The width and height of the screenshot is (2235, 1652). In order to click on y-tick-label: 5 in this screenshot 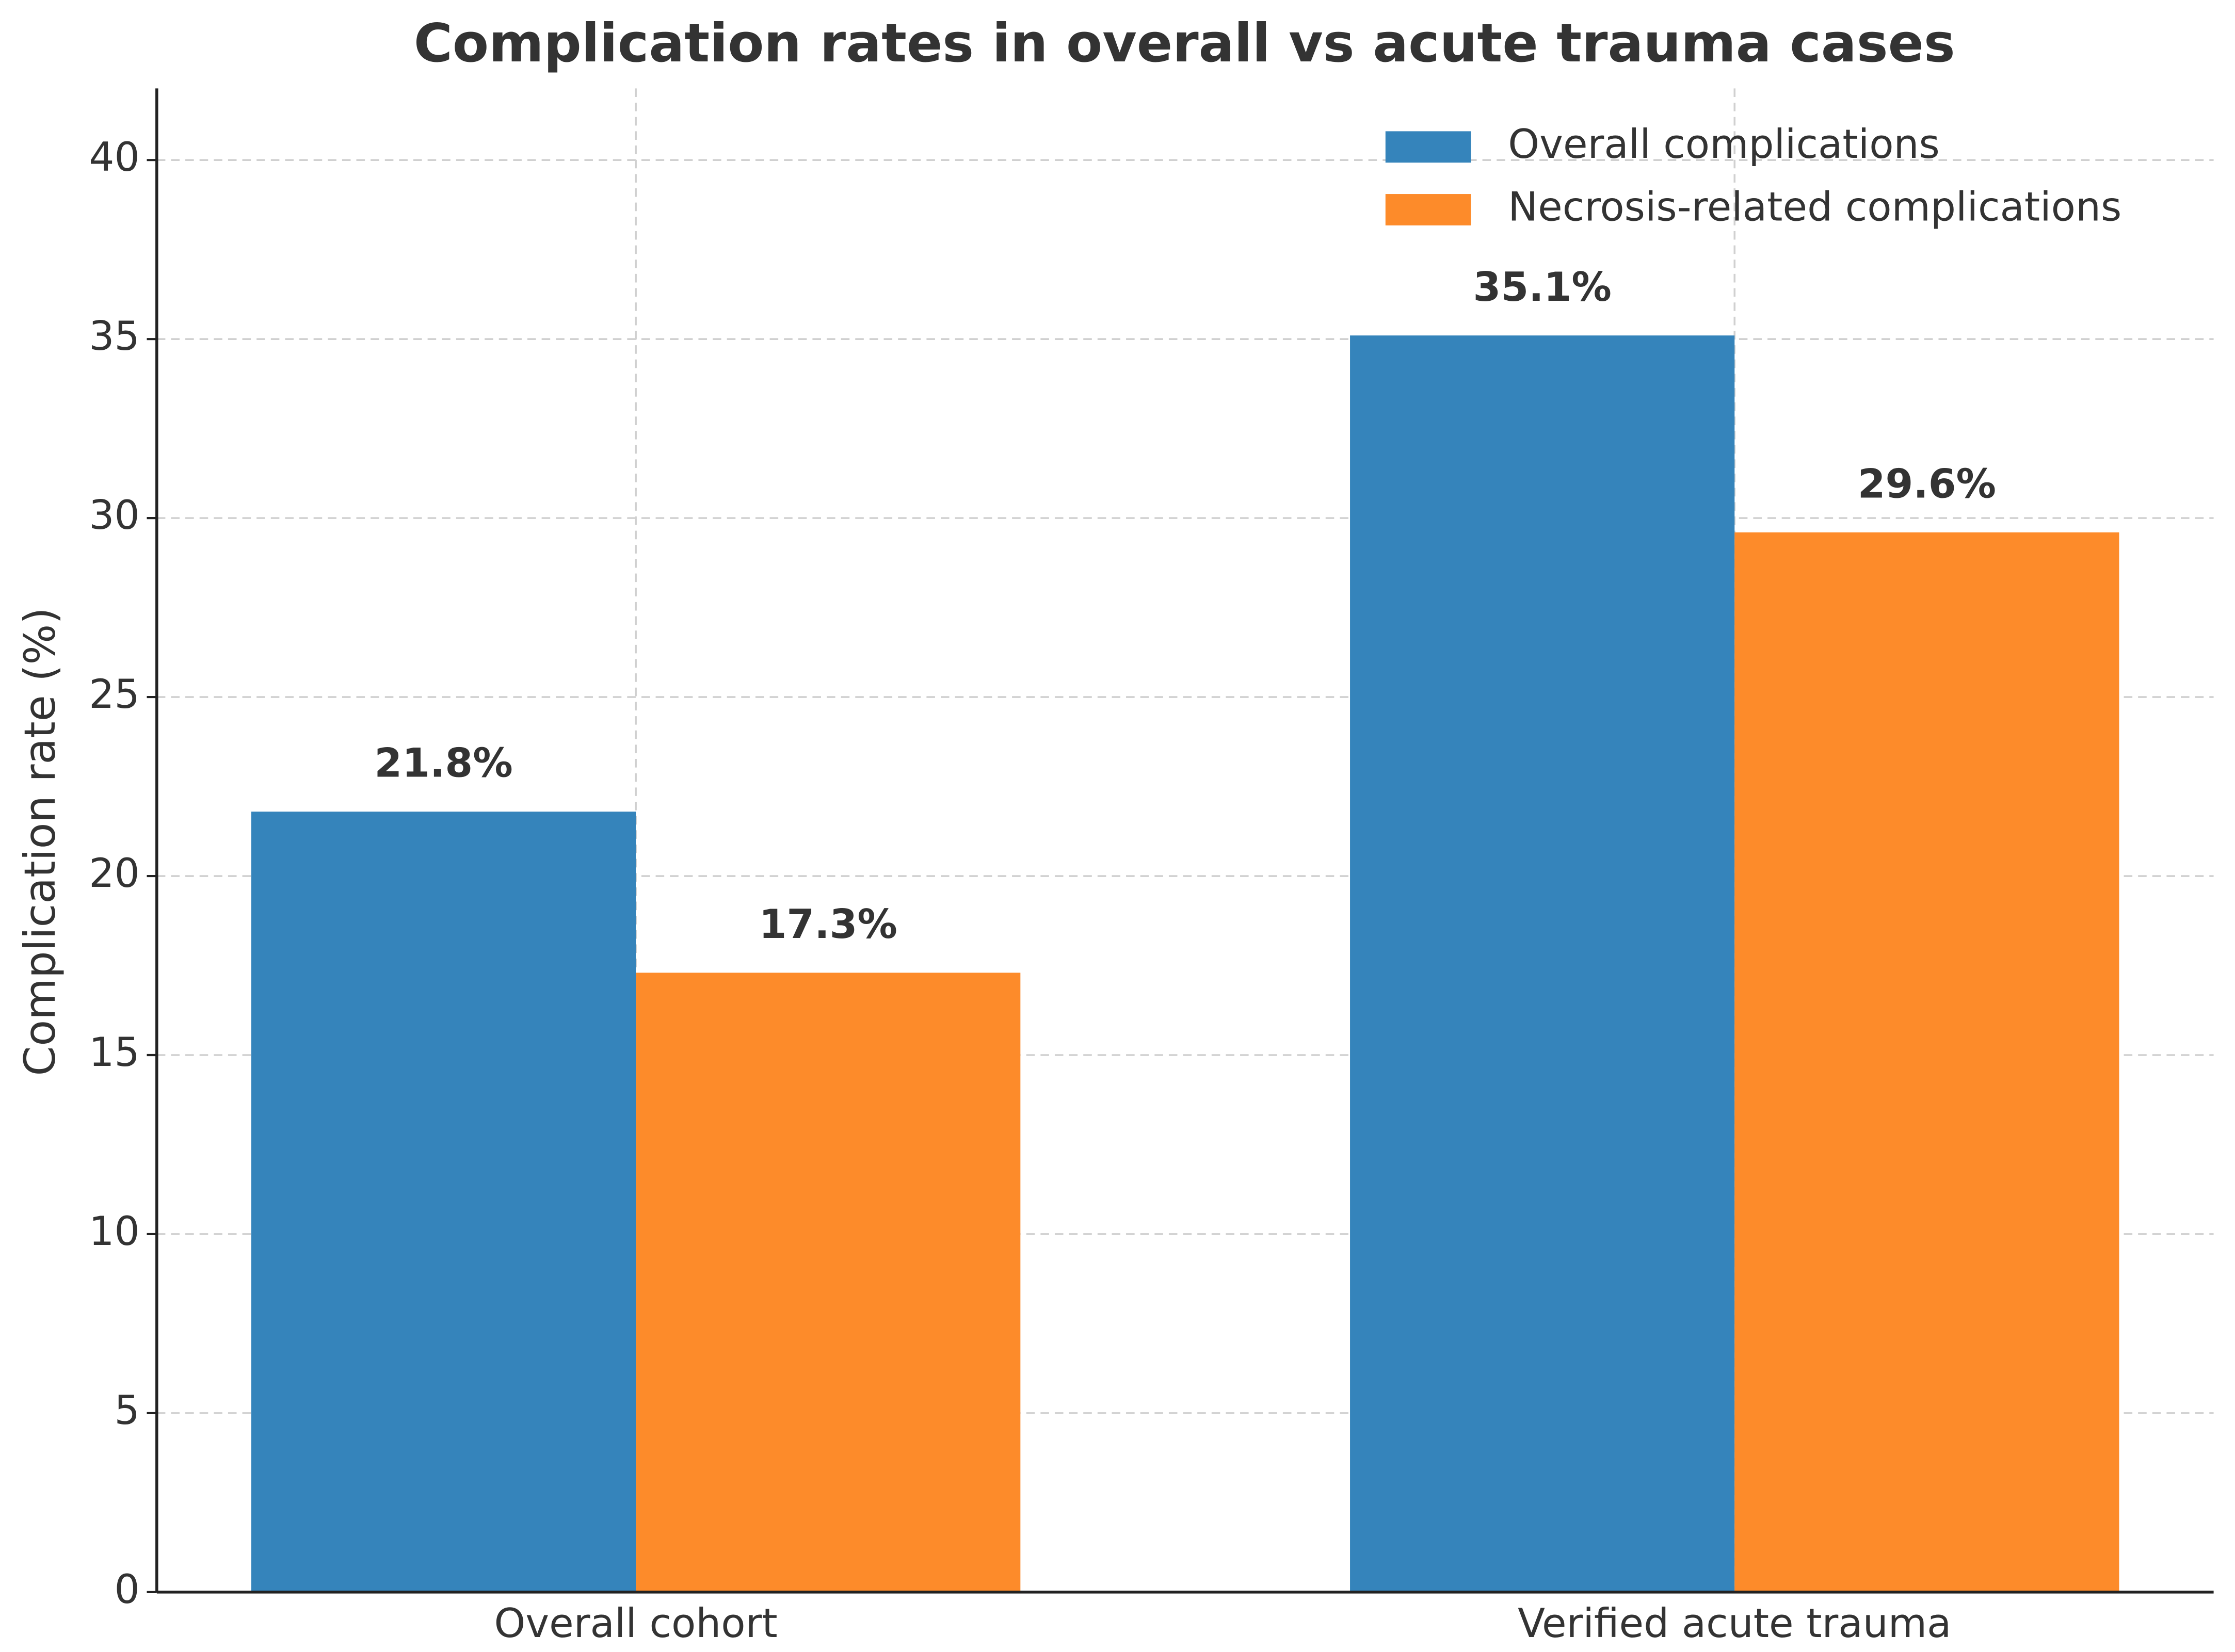, I will do `click(127, 1410)`.